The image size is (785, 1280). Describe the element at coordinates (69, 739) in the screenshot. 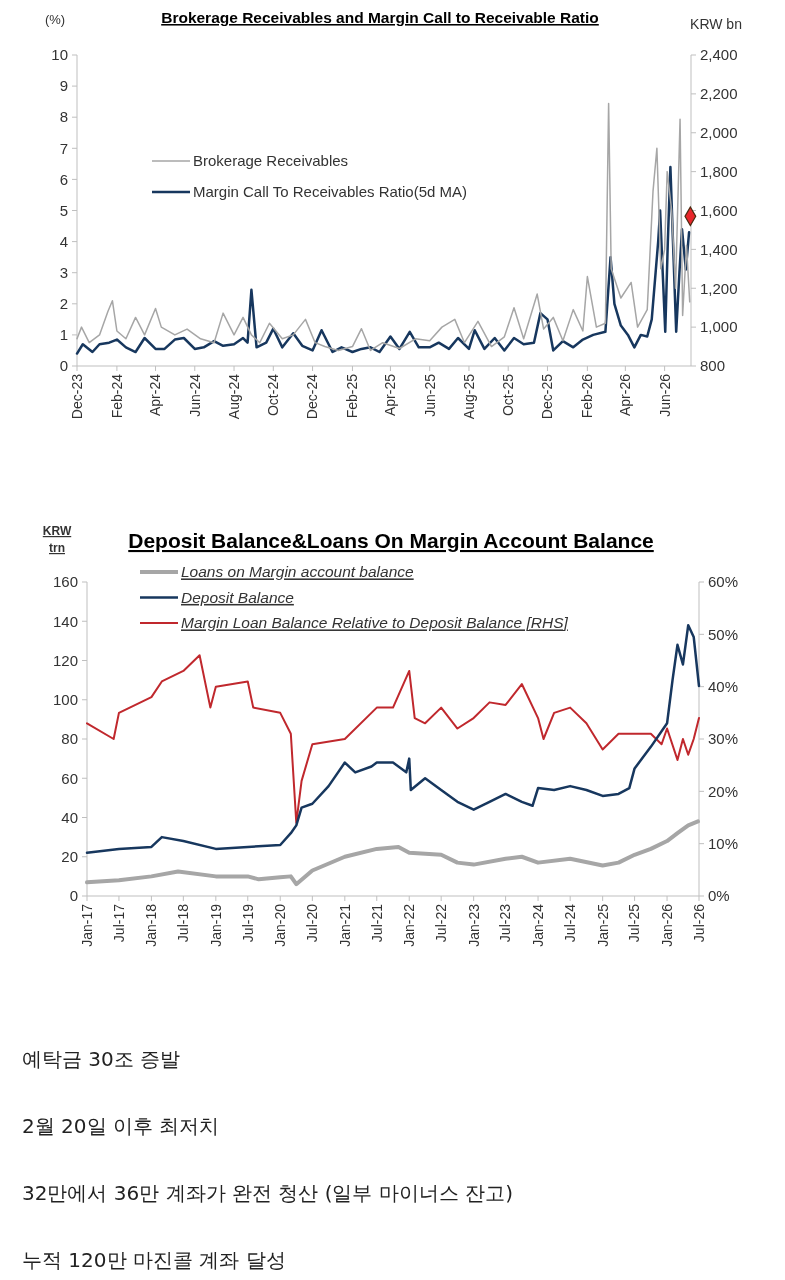

I see `y-tick-label: 80` at that location.